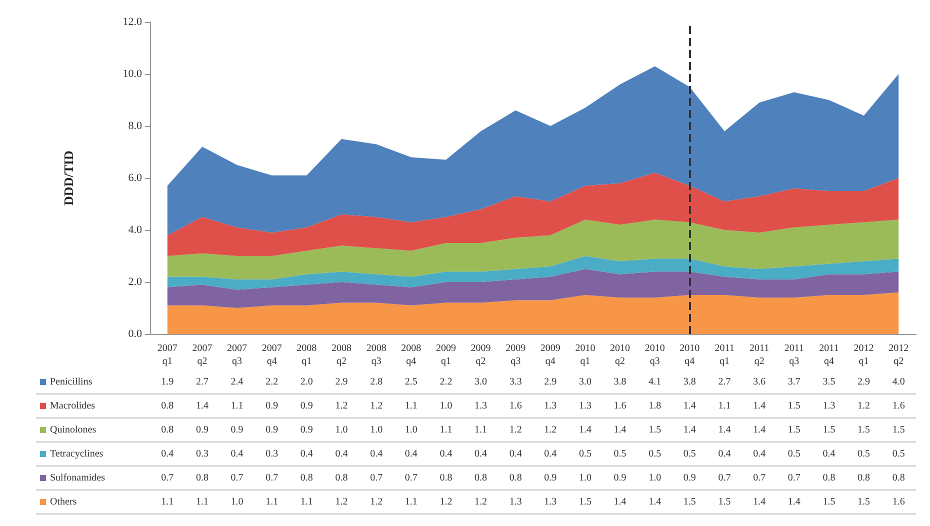 Image resolution: width=930 pixels, height=526 pixels. Describe the element at coordinates (655, 406) in the screenshot. I see `data-label: 1.8` at that location.